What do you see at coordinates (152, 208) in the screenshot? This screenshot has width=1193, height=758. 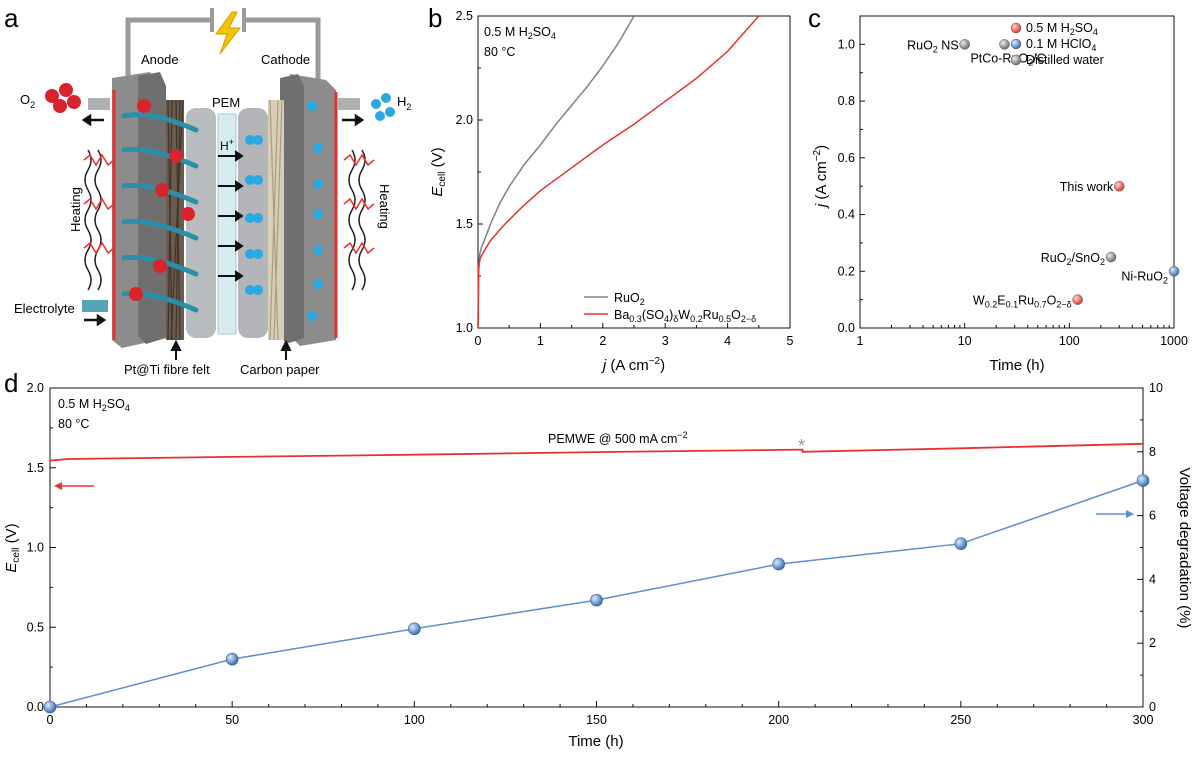 I see `anode-plate-face` at bounding box center [152, 208].